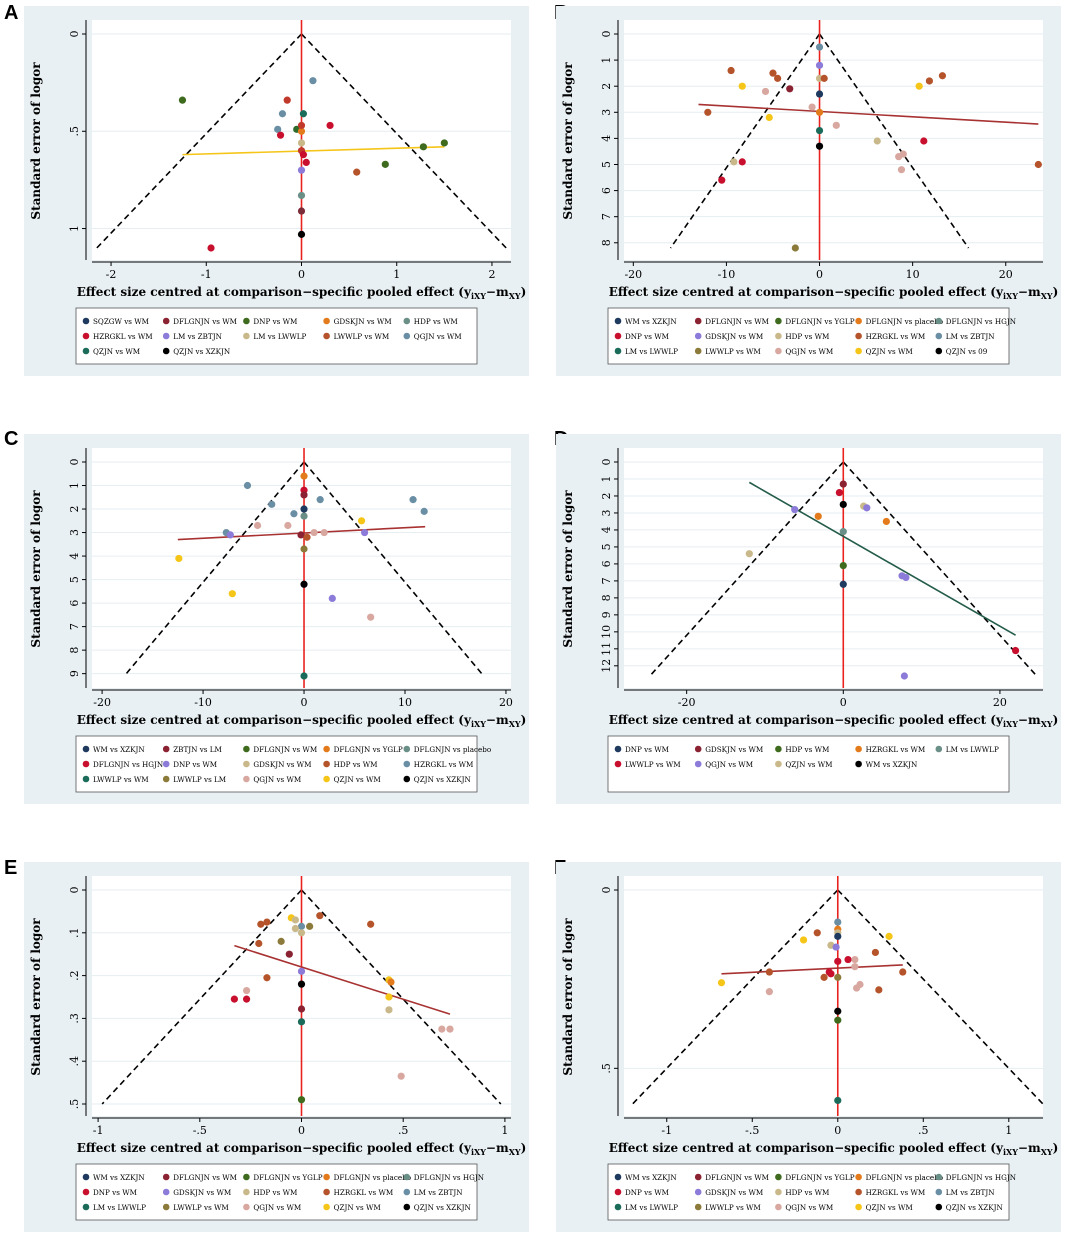 This screenshot has width=1065, height=1236. Describe the element at coordinates (277, 779) in the screenshot. I see `legend-label: QGJN vs WM` at that location.